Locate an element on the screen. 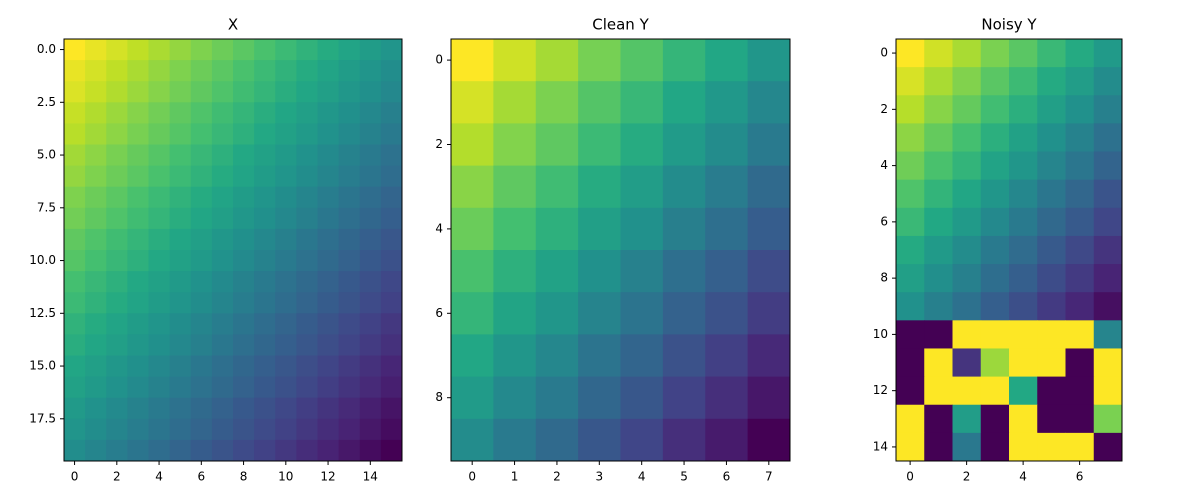 The width and height of the screenshot is (1200, 500). chart-title: Noisy Y is located at coordinates (1009, 25).